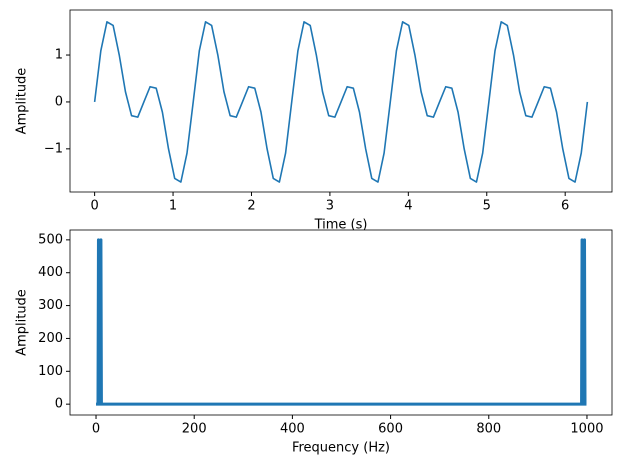 The height and width of the screenshot is (466, 620). I want to click on x-tick-label: 4, so click(408, 206).